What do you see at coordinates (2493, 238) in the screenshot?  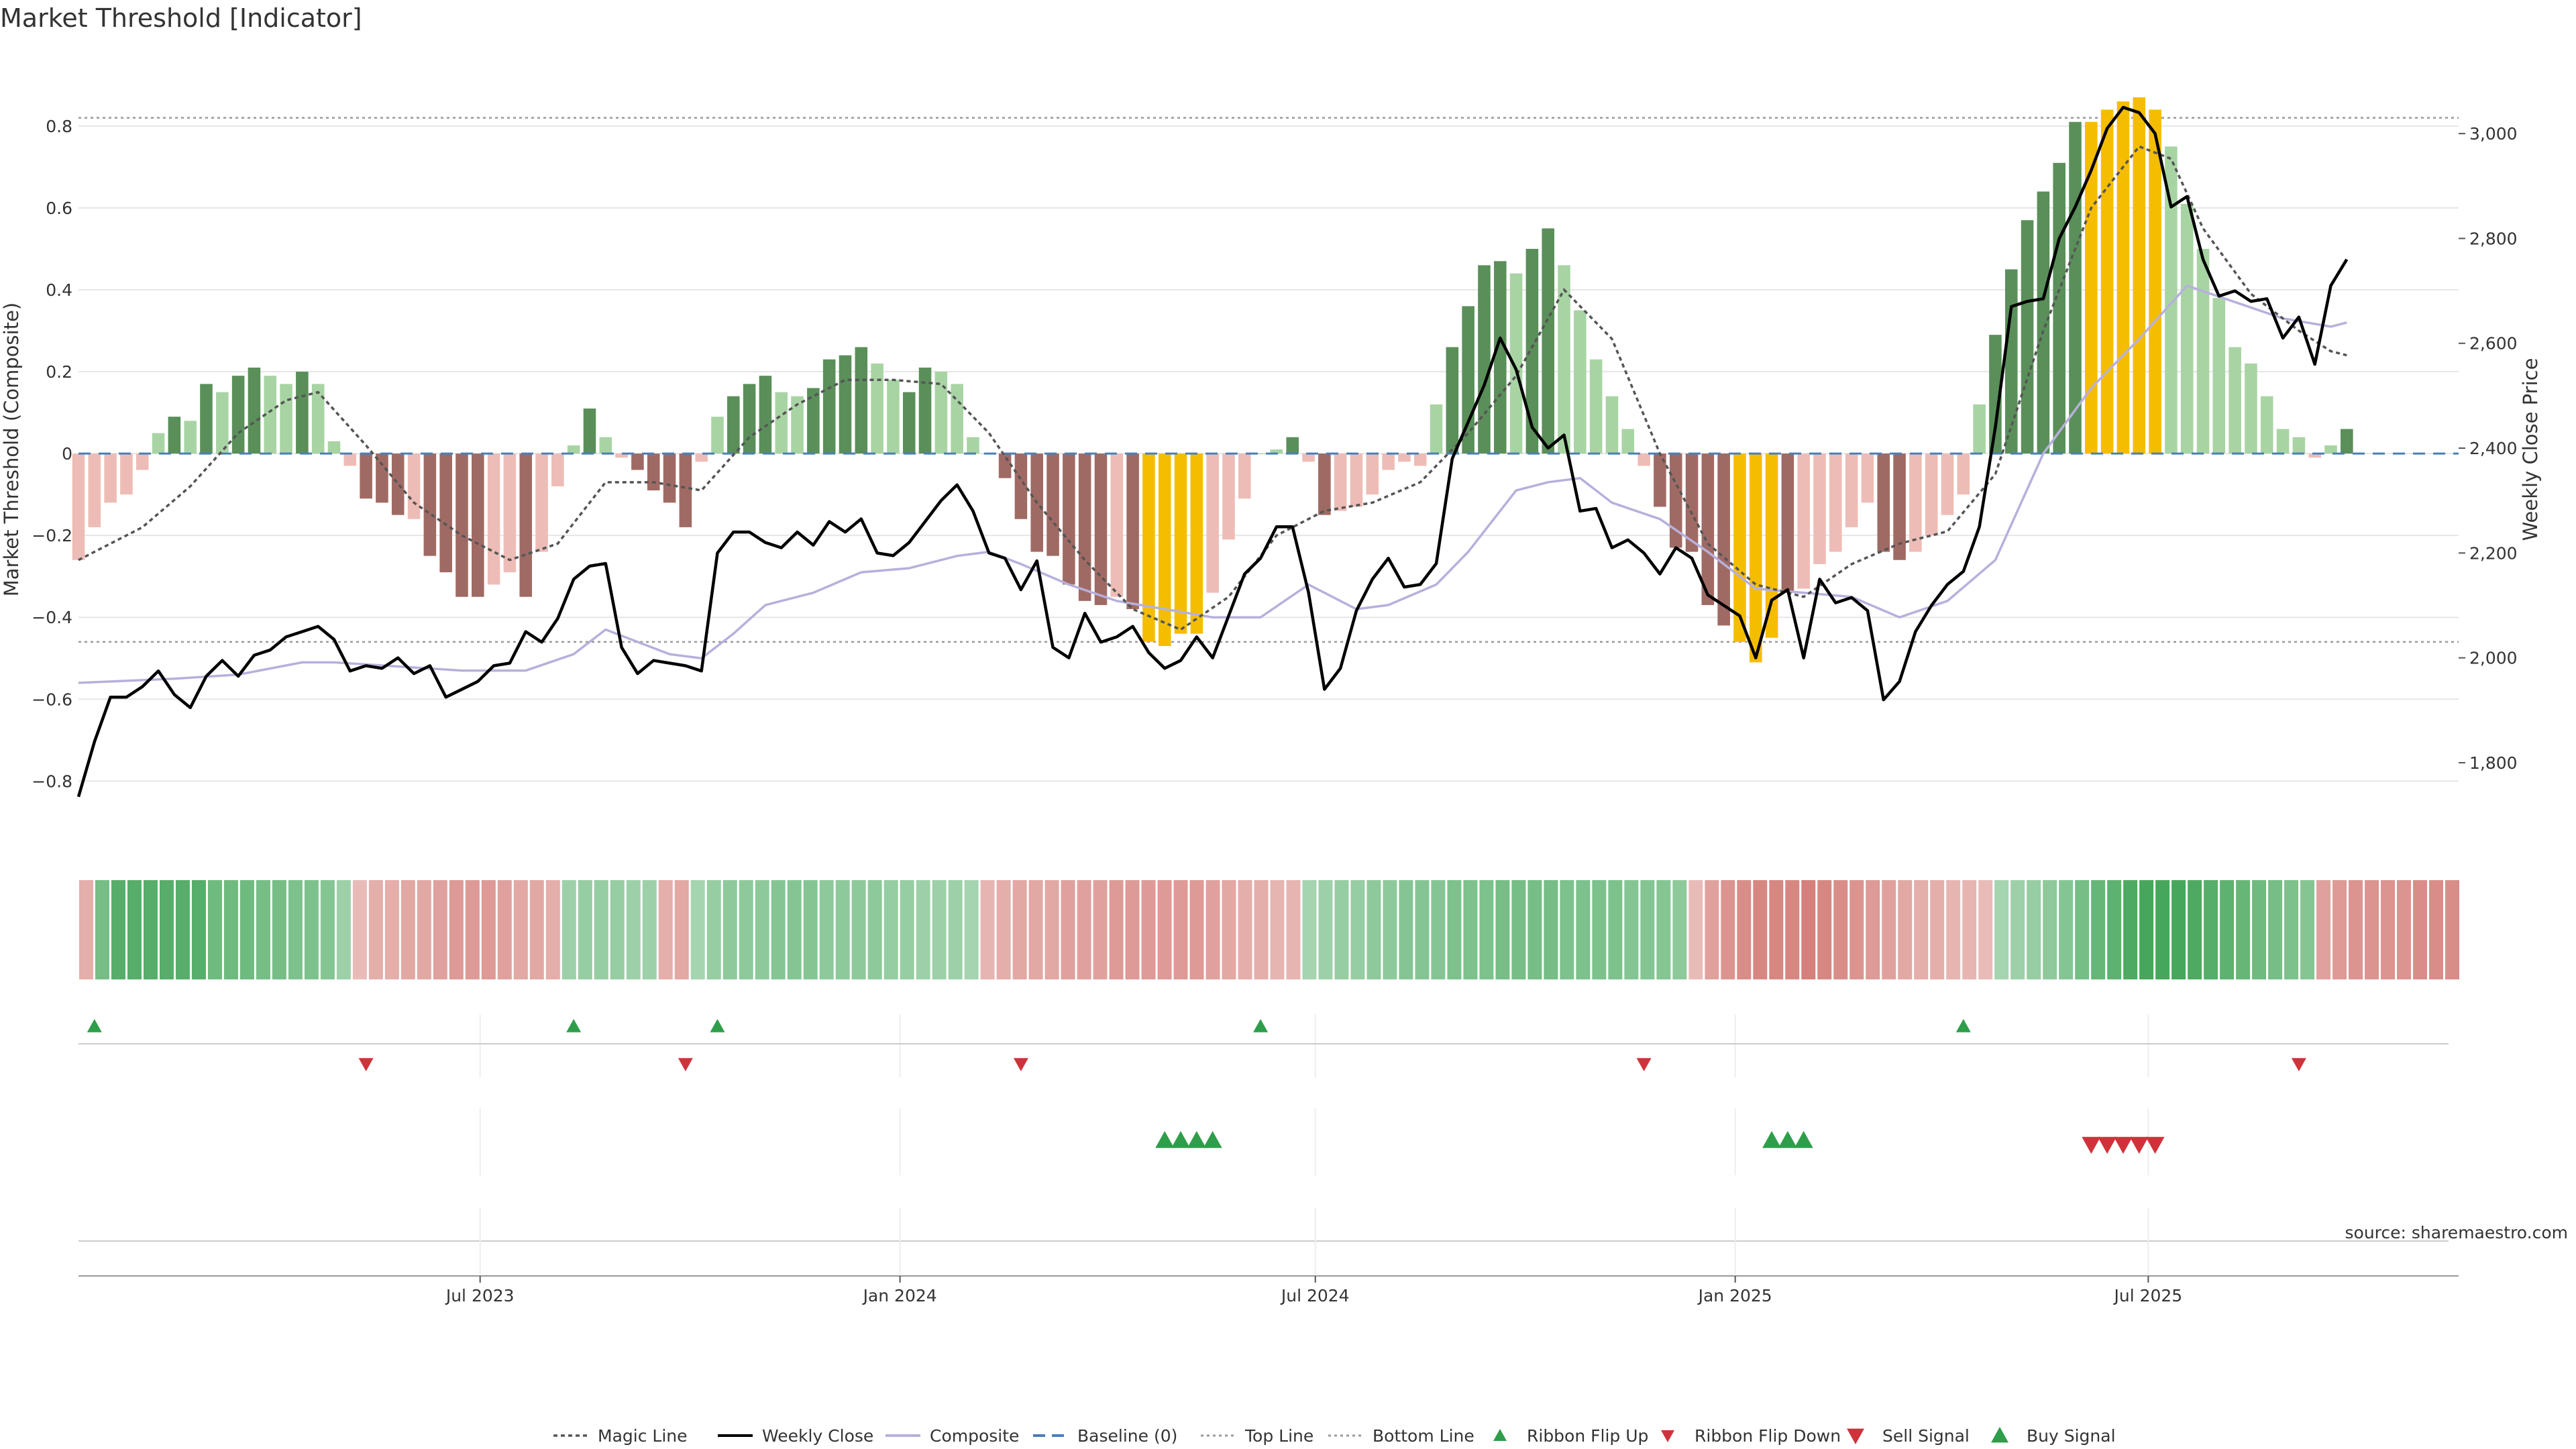 I see `right-tick-label: 2,800` at bounding box center [2493, 238].